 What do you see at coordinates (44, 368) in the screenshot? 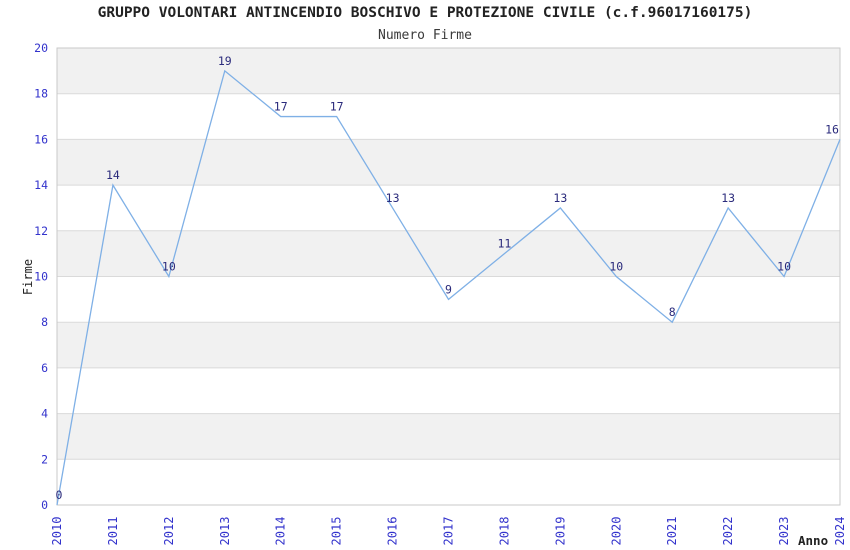
I see `y-tick-label: 6` at bounding box center [44, 368].